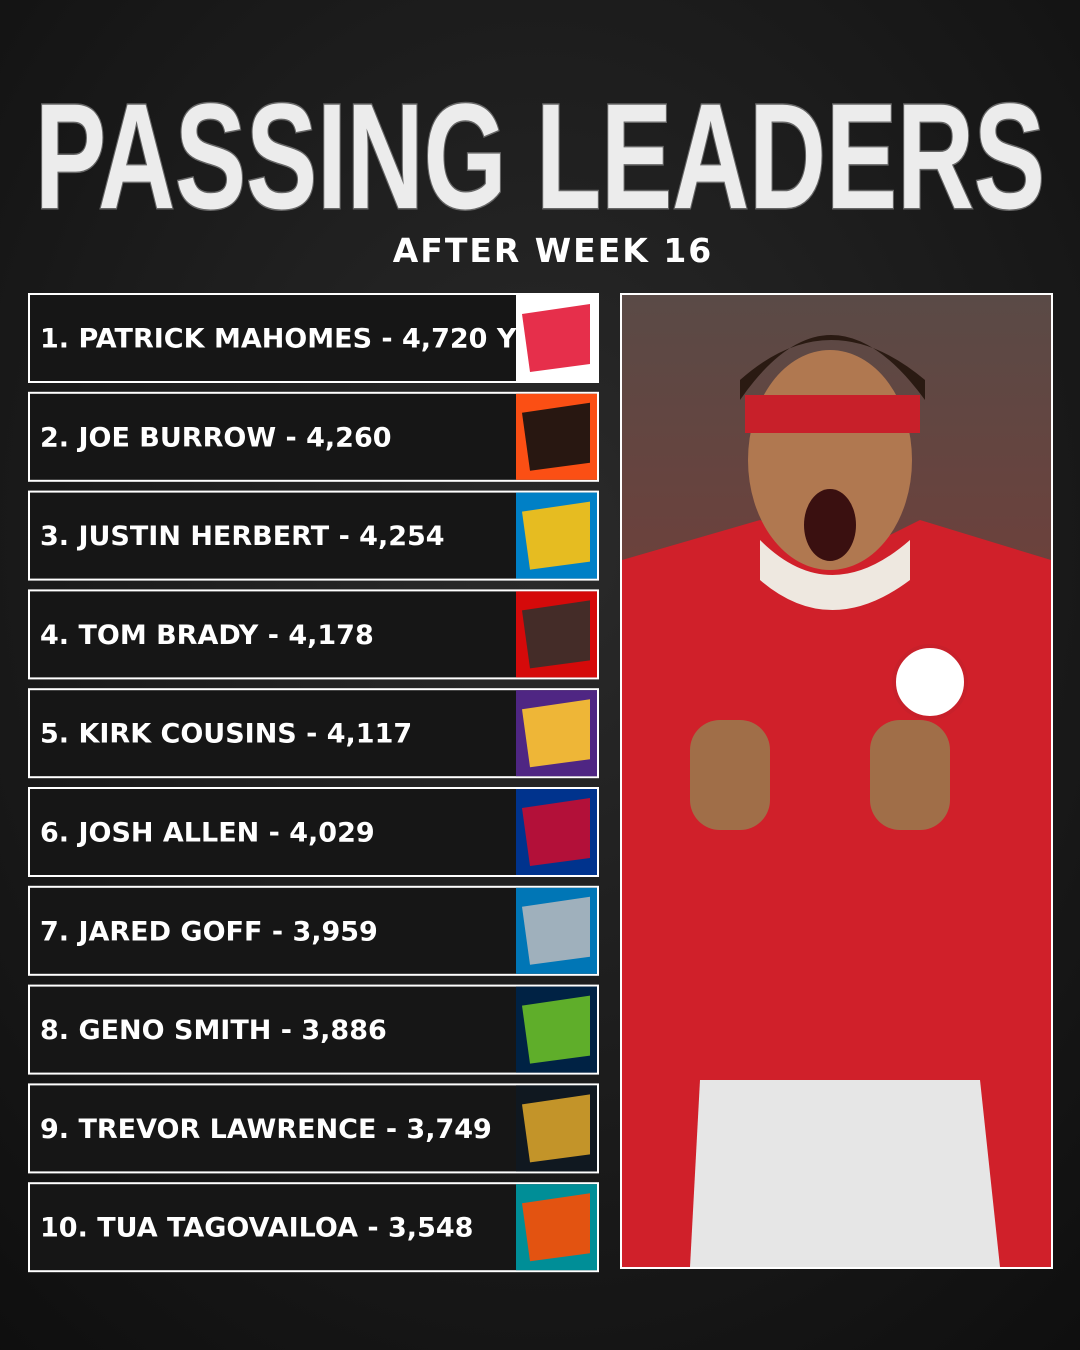  What do you see at coordinates (540, 156) in the screenshot?
I see `title: PASSING LEADERS` at bounding box center [540, 156].